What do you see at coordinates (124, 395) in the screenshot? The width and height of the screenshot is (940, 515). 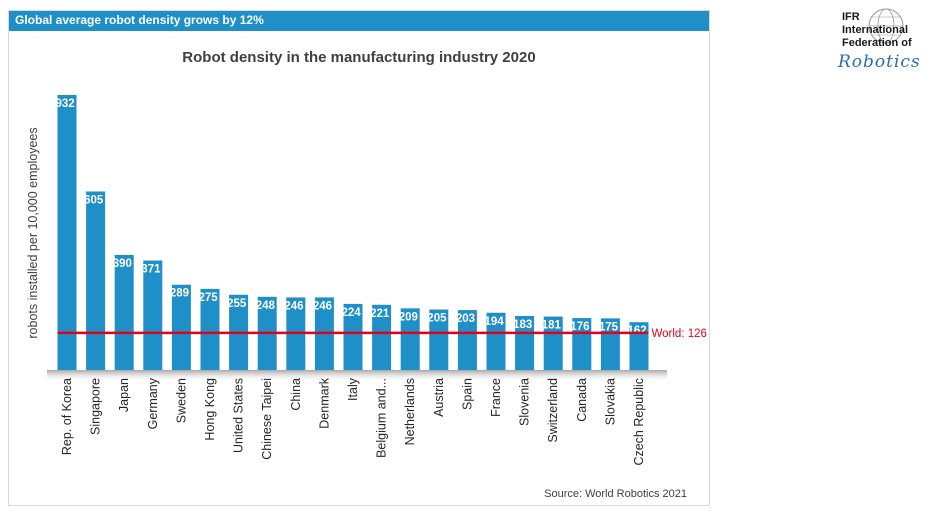 I see `x-tick-label: Japan` at bounding box center [124, 395].